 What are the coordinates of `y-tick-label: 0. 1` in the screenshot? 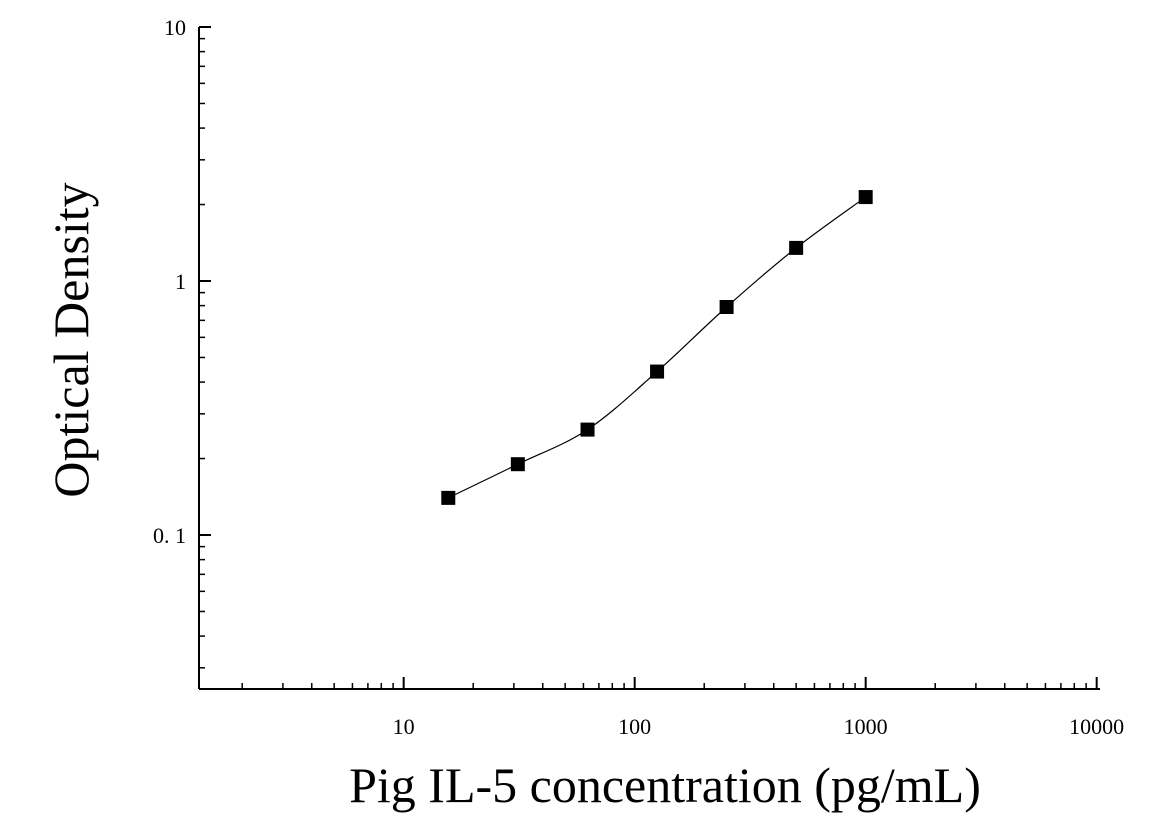 It's located at (169, 535).